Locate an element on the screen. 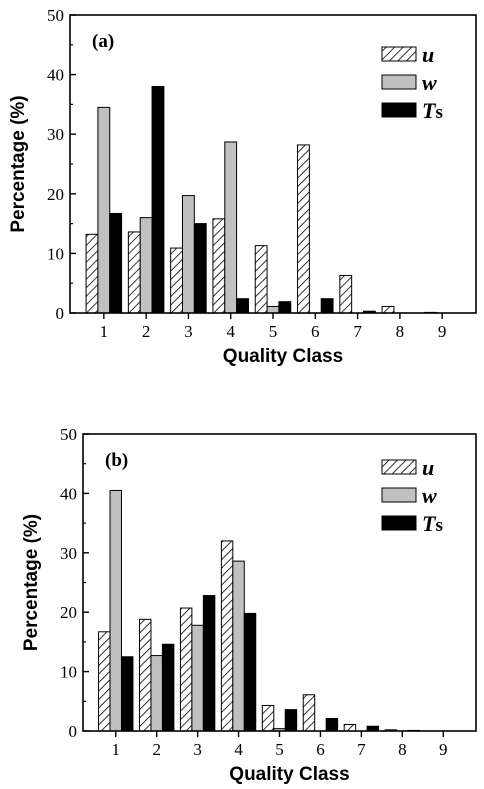 The width and height of the screenshot is (484, 789). panel-label: (a) is located at coordinates (103, 41).